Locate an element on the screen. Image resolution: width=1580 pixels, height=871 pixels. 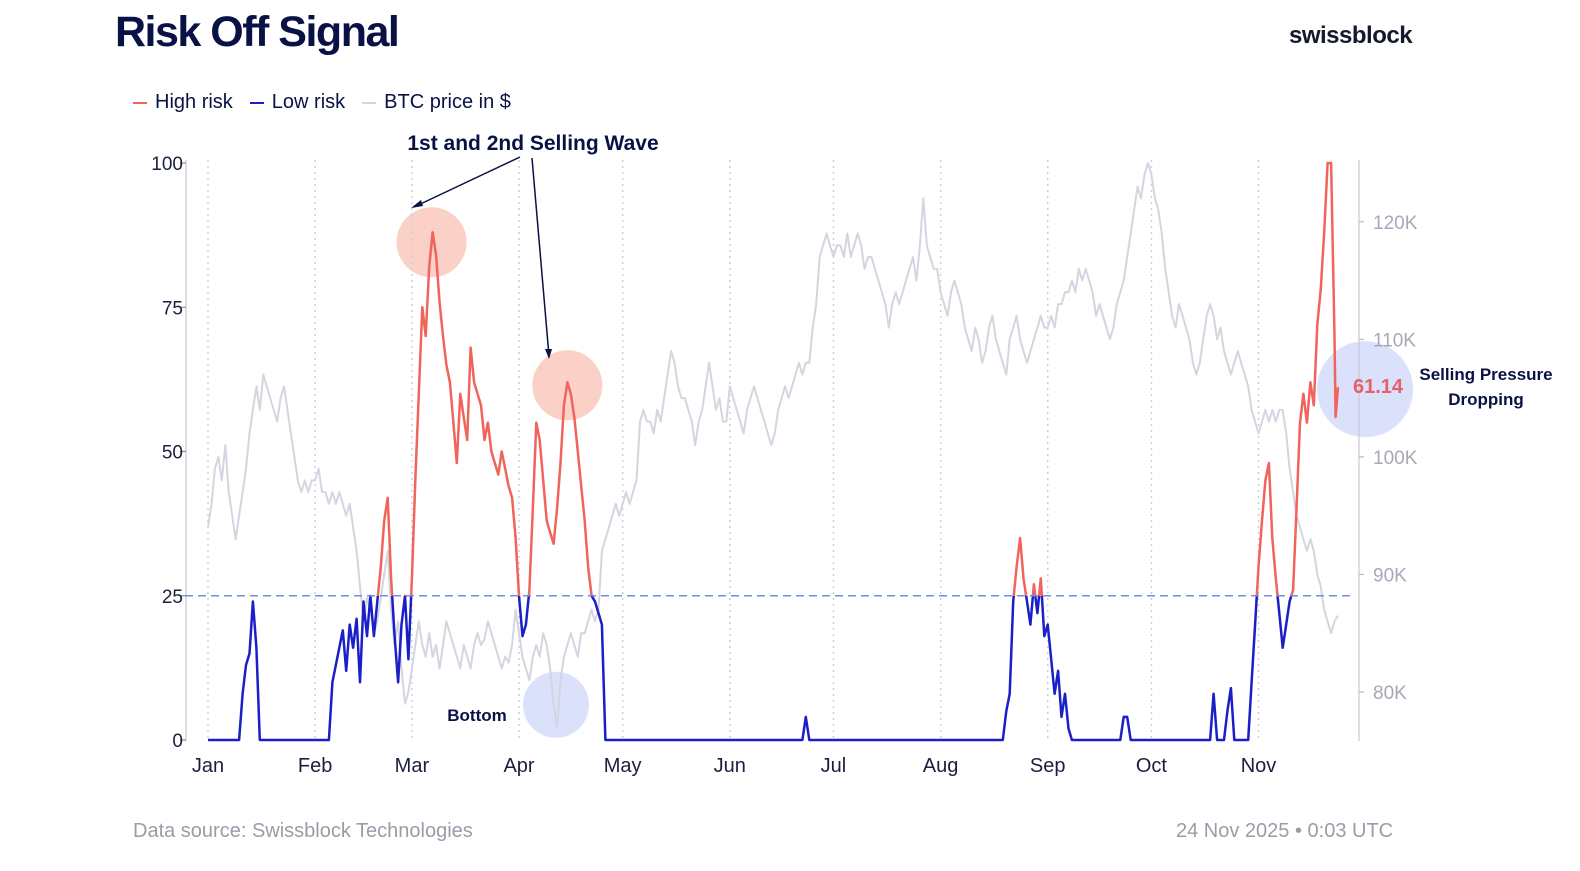
left-tick-label: 0 is located at coordinates (177, 741).